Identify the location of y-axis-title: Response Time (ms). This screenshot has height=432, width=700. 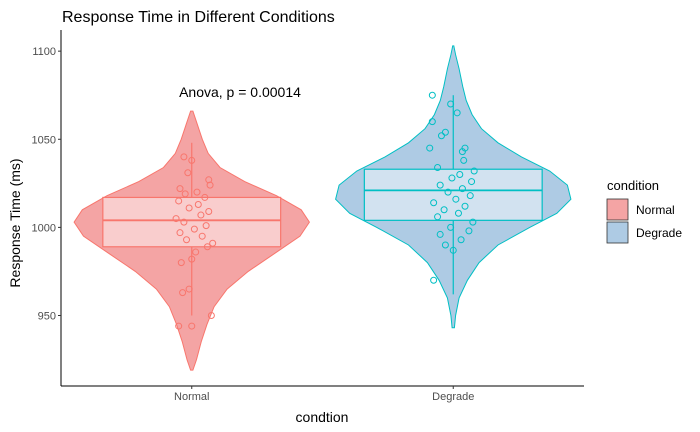
(15, 222).